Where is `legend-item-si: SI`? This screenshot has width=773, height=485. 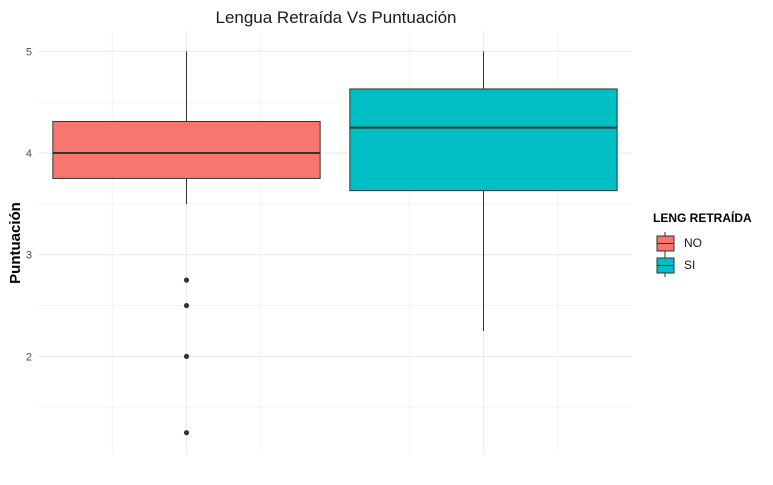 legend-item-si: SI is located at coordinates (675, 265).